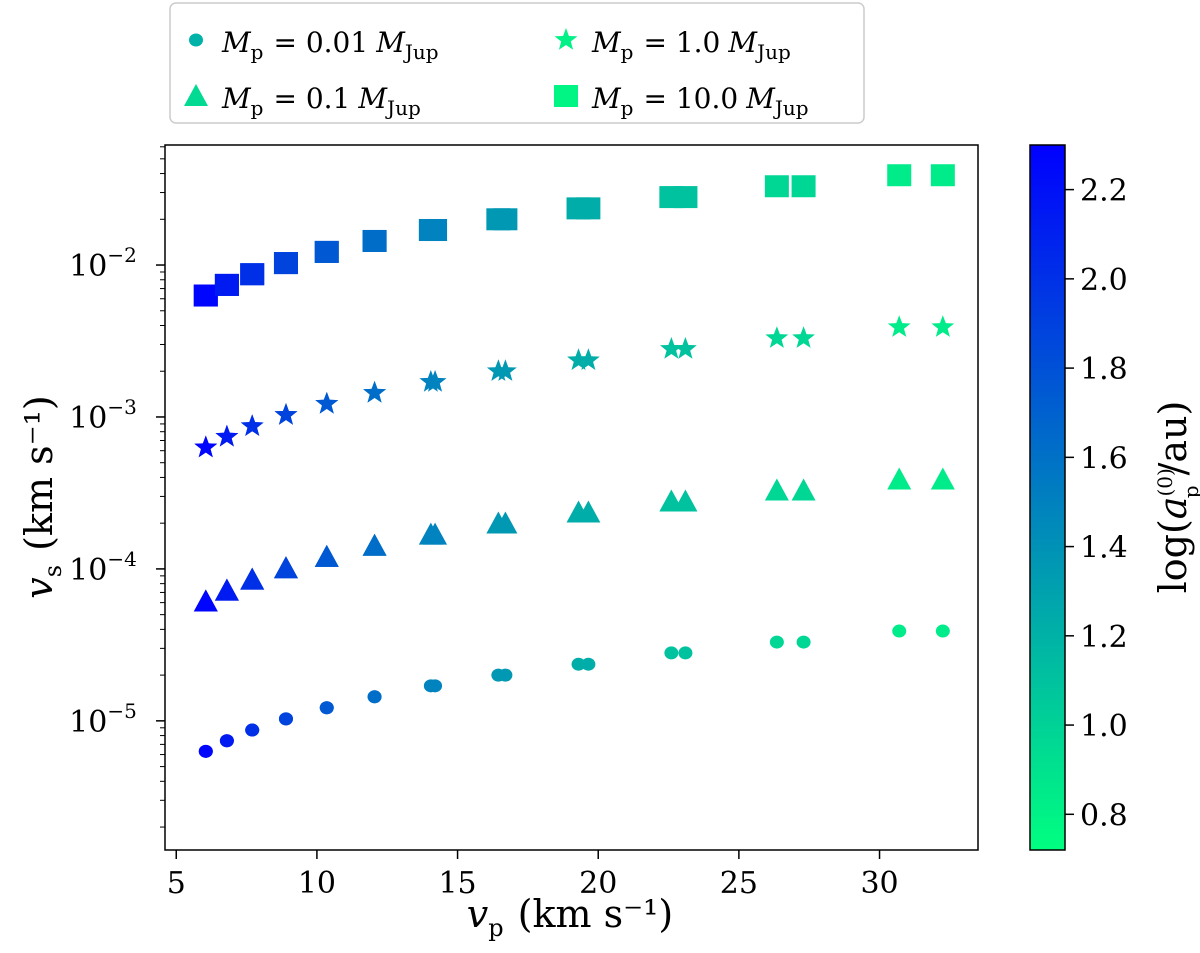 Image resolution: width=1200 pixels, height=953 pixels. I want to click on x-axis: 5 10 15 20 25 30, so click(533, 875).